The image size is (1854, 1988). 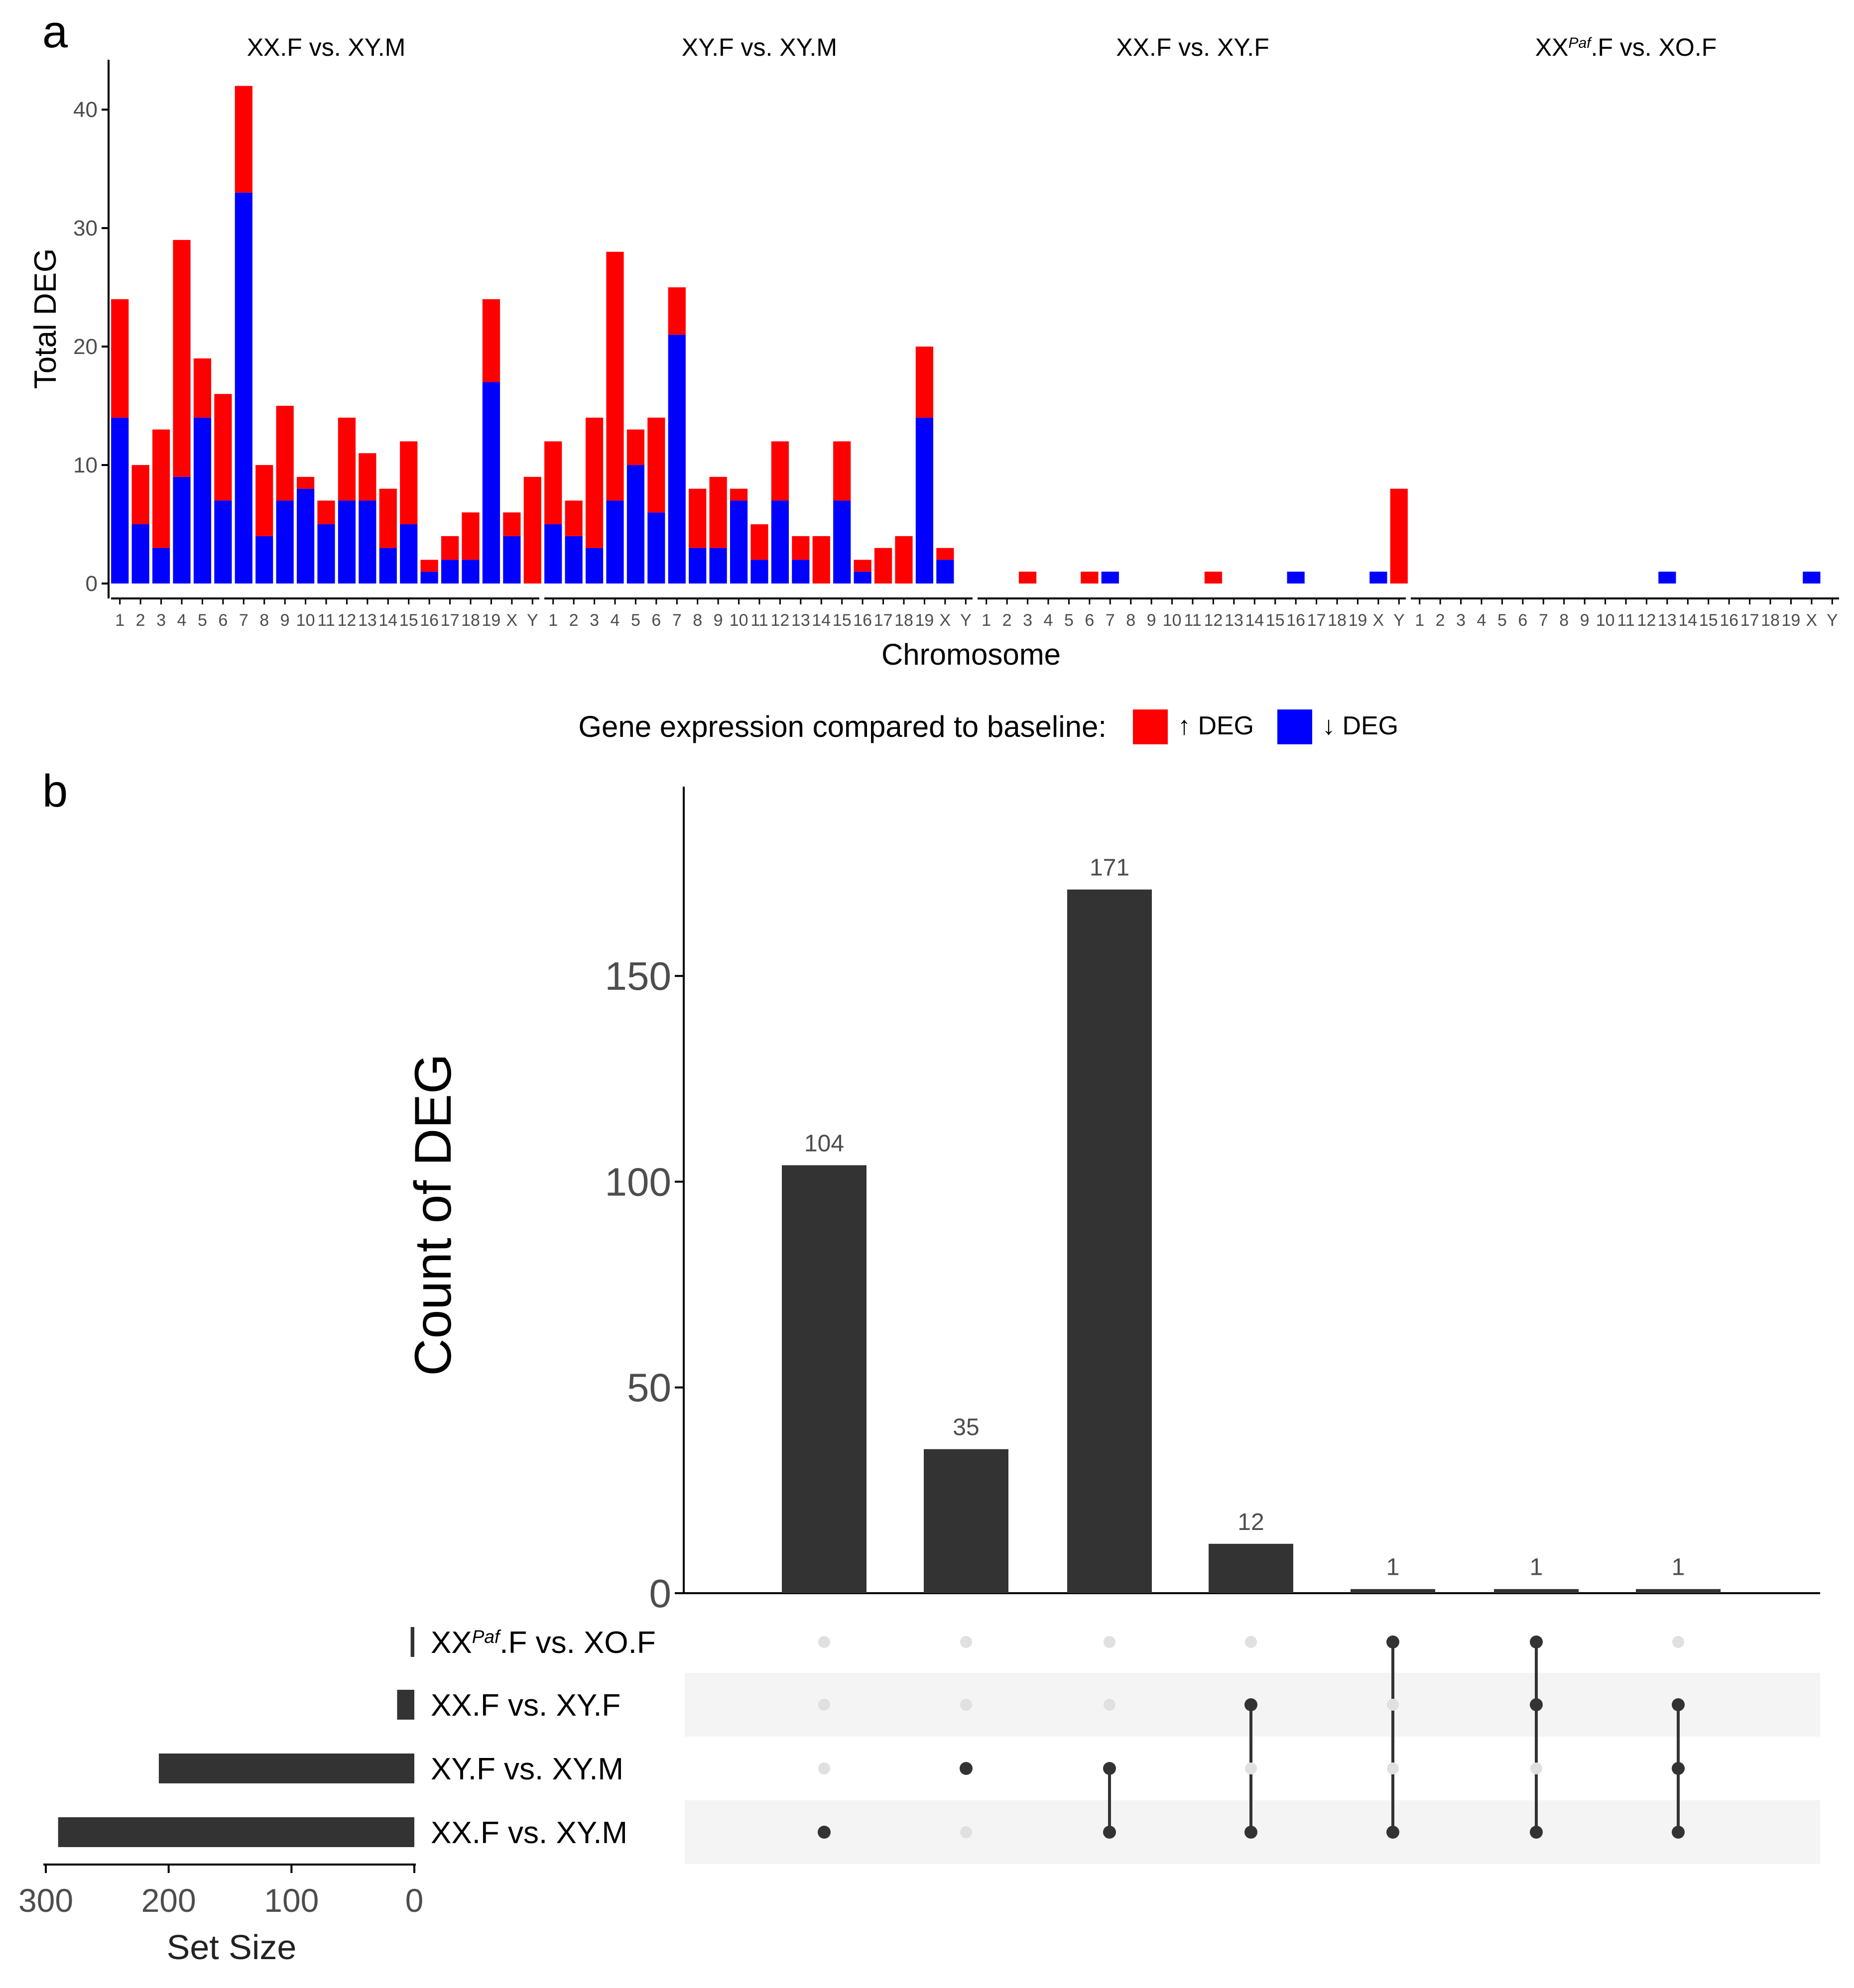 What do you see at coordinates (1791, 621) in the screenshot?
I see `x-tick-label-19: 19` at bounding box center [1791, 621].